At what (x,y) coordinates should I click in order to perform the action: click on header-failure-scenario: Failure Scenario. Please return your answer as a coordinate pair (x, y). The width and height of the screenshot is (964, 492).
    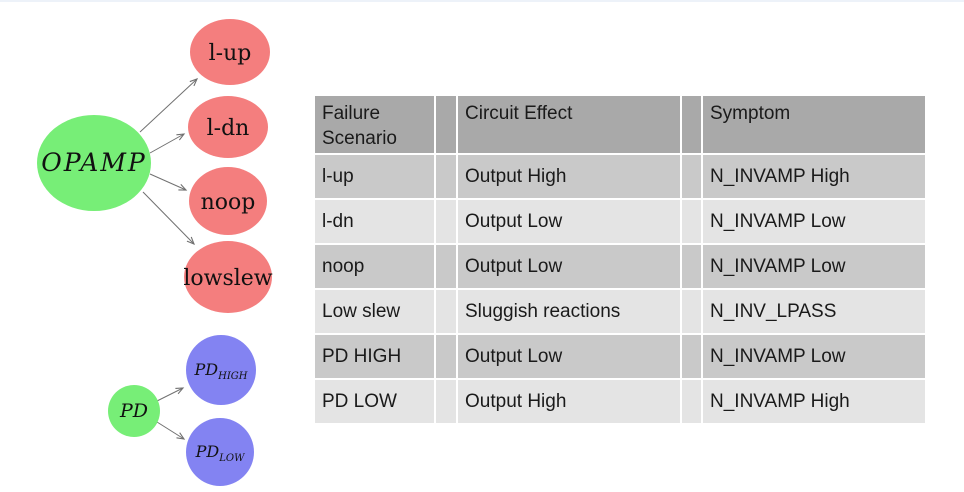
    Looking at the image, I should click on (374, 124).